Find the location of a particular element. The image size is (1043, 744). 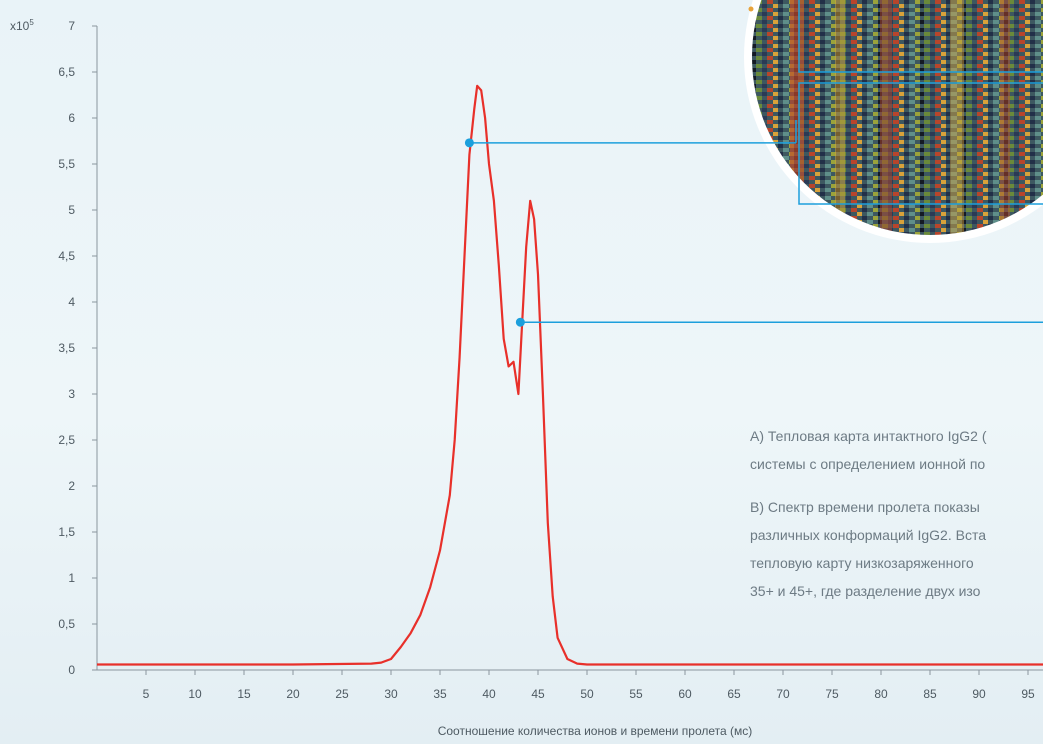

x-tick-label: 55 is located at coordinates (636, 694).